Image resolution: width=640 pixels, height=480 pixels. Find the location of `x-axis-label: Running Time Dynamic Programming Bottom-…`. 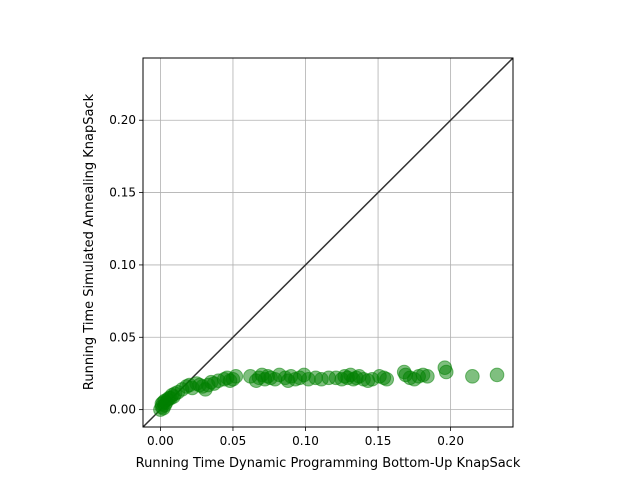

x-axis-label: Running Time Dynamic Programming Bottom-… is located at coordinates (328, 463).